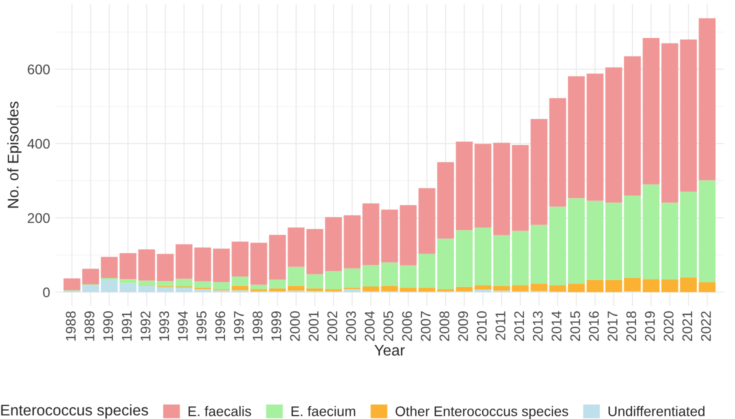  I want to click on x-tick-label: 2002, so click(332, 326).